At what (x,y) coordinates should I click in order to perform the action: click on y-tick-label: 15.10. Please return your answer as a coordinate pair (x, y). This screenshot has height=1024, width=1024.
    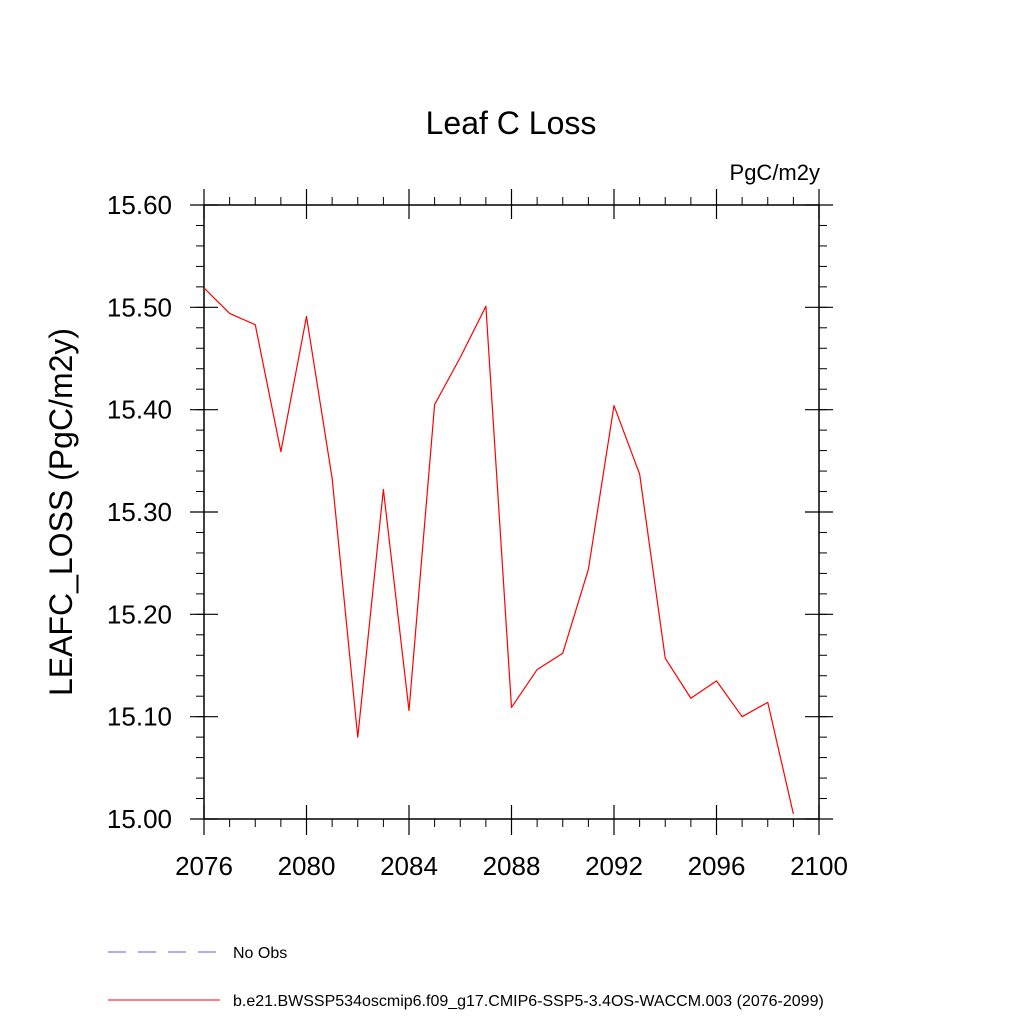
    Looking at the image, I should click on (139, 717).